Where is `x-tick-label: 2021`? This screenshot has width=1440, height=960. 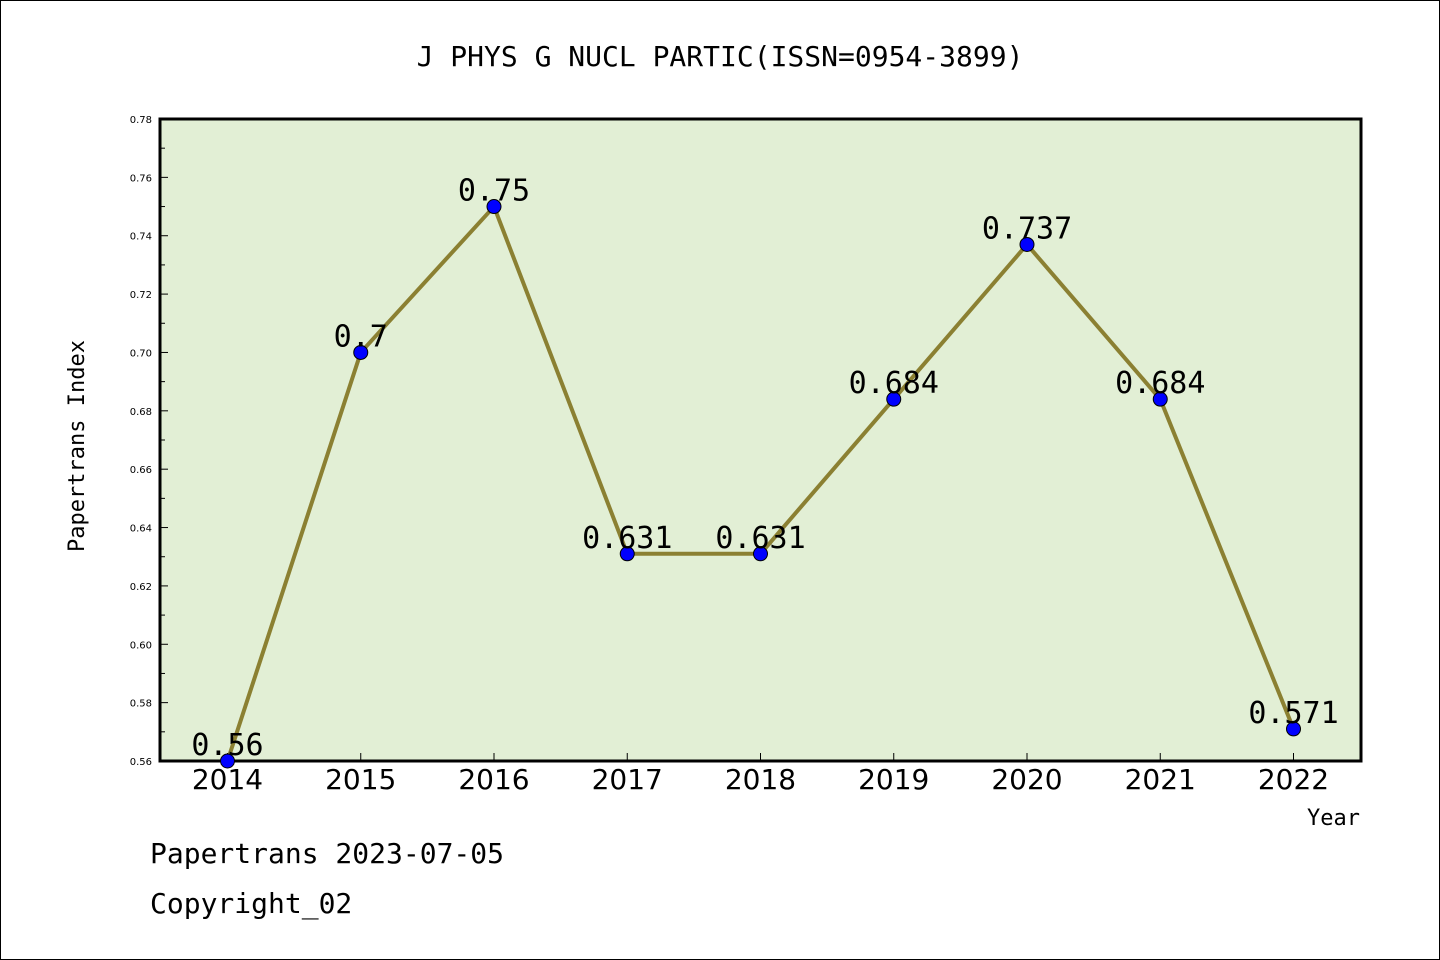 x-tick-label: 2021 is located at coordinates (1160, 779).